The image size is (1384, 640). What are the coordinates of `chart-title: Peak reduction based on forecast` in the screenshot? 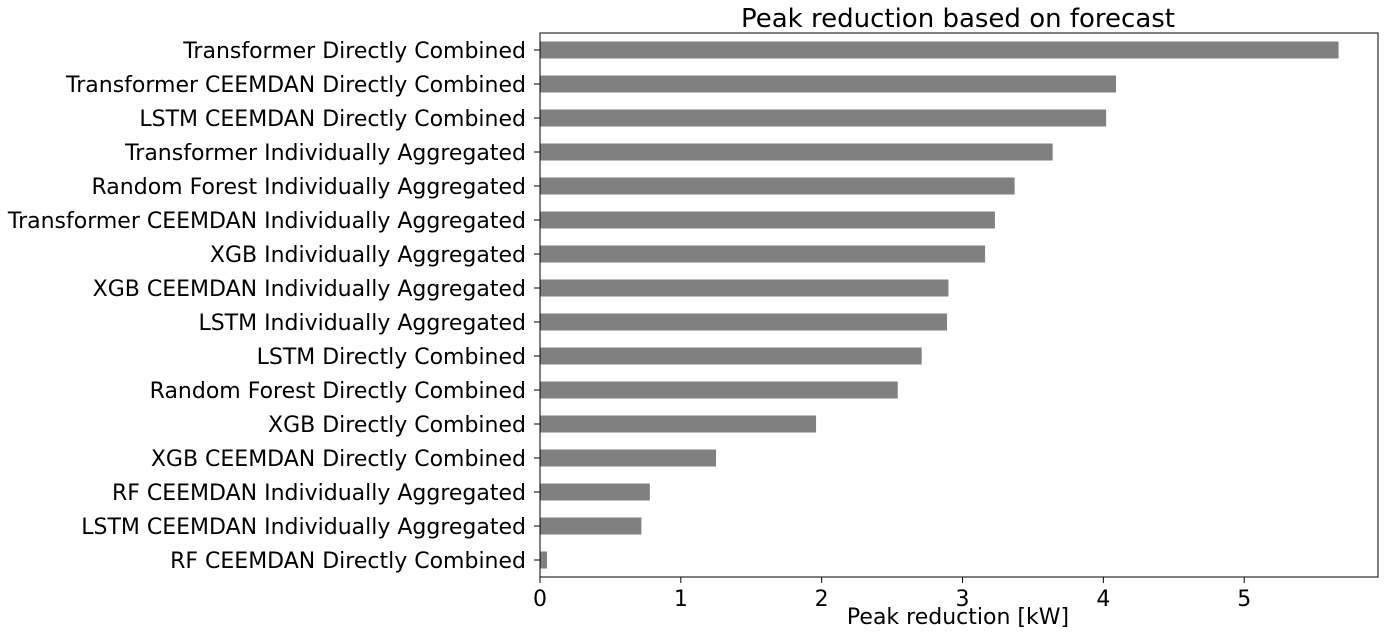 It's located at (958, 19).